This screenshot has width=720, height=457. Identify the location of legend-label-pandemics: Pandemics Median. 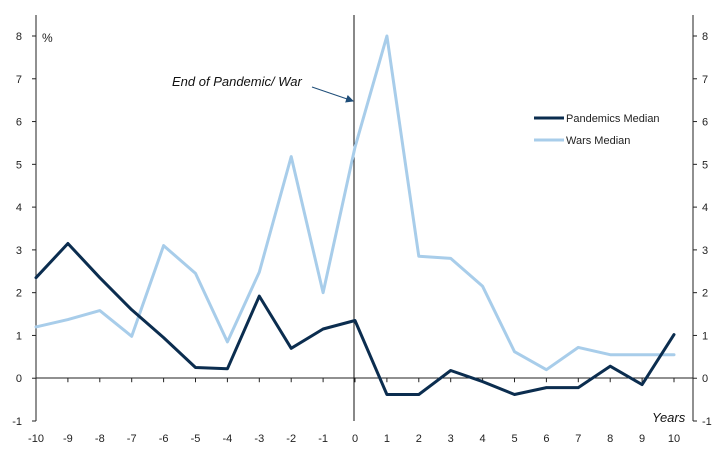
(613, 119).